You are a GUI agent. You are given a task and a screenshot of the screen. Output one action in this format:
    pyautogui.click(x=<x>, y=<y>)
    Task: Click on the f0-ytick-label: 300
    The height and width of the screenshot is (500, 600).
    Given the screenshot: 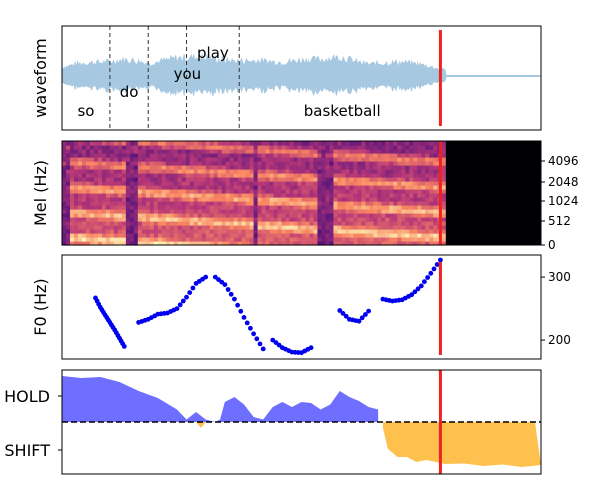 What is the action you would take?
    pyautogui.click(x=559, y=277)
    